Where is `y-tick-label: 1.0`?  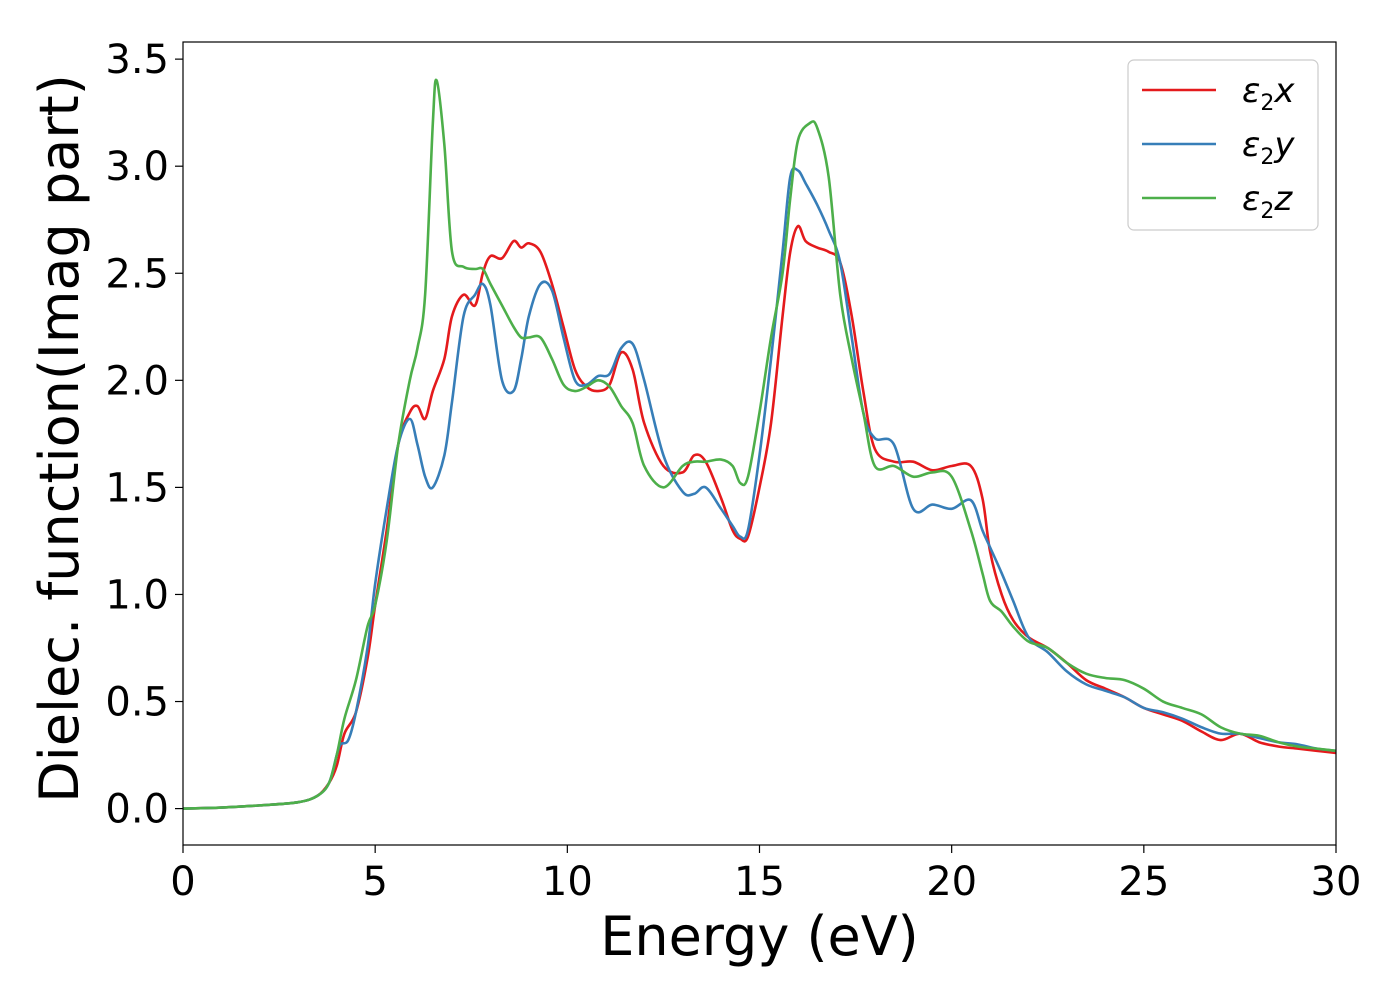
y-tick-label: 1.0 is located at coordinates (137, 595).